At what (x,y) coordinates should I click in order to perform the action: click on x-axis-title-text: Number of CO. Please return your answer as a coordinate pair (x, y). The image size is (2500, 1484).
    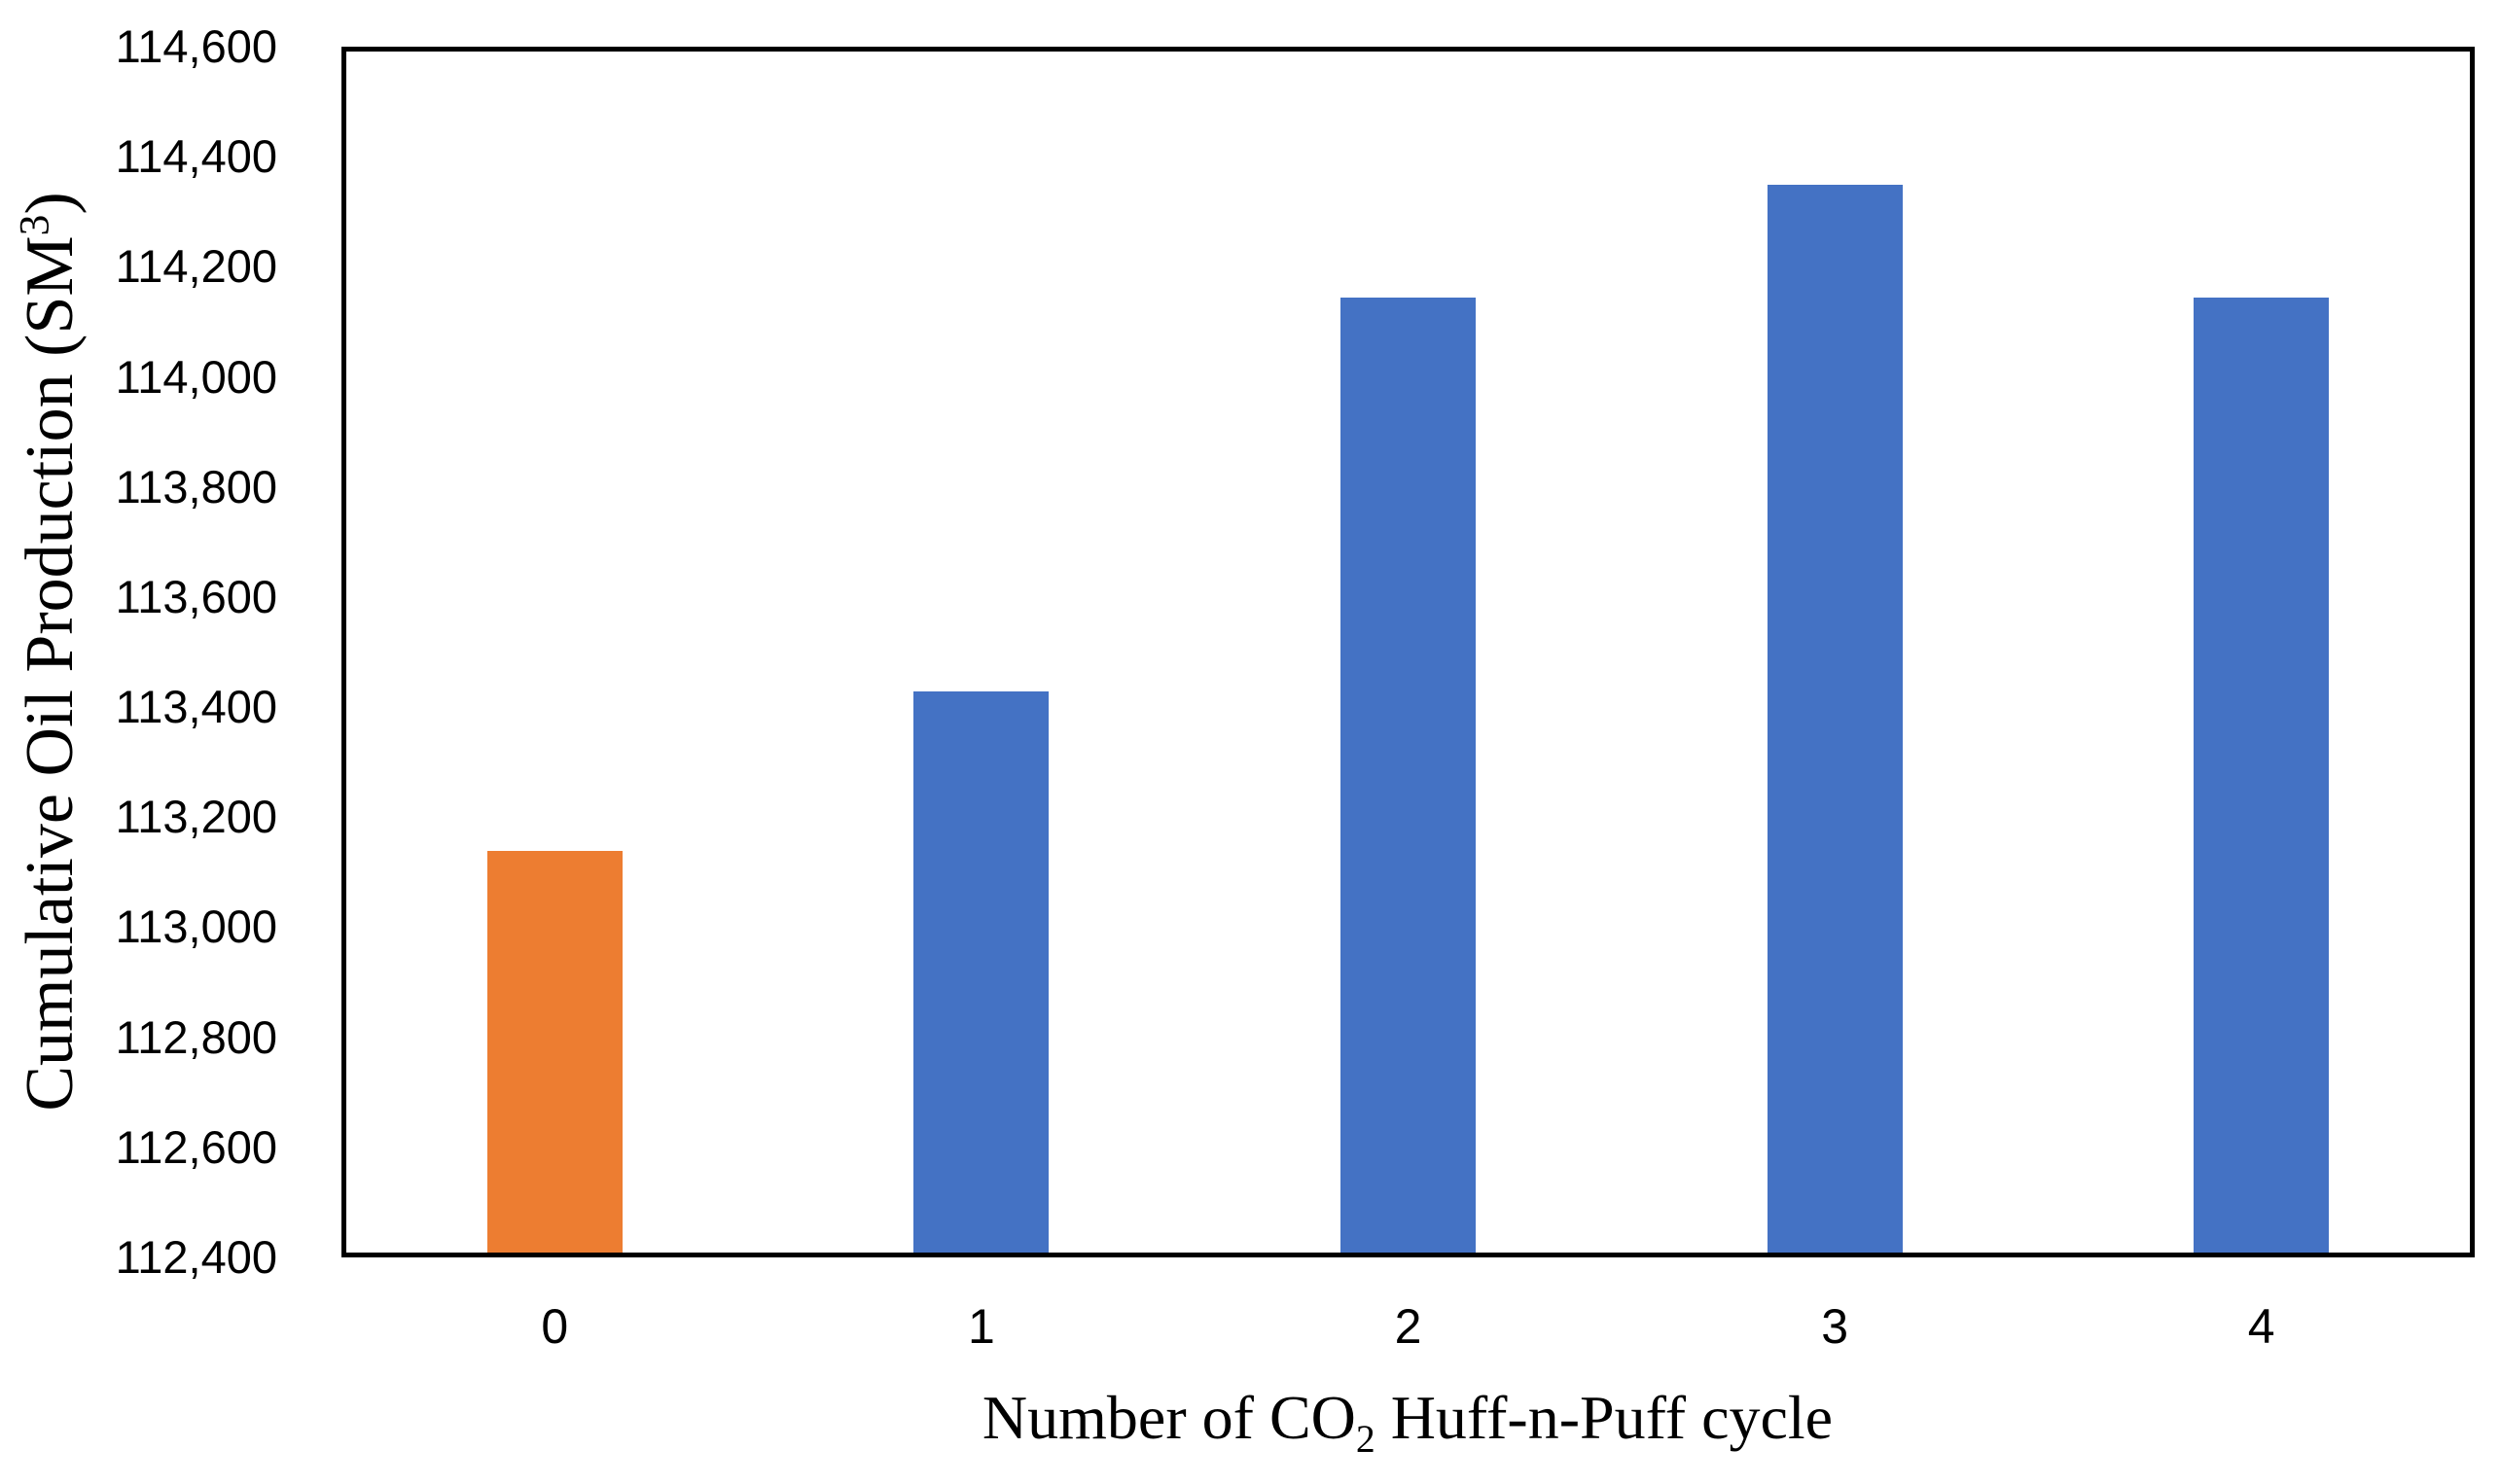
    Looking at the image, I should click on (1169, 1418).